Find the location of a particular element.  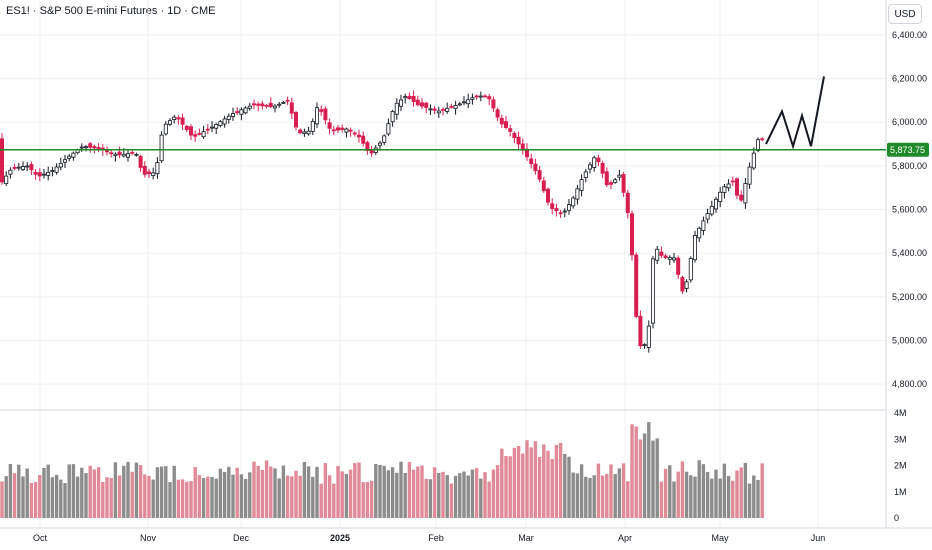

time-tick-label: Mar is located at coordinates (526, 538).